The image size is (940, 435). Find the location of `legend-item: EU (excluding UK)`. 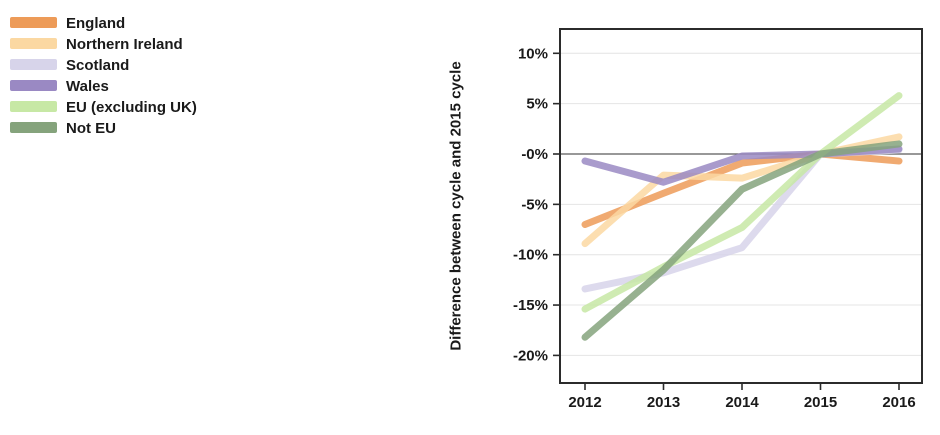

legend-item: EU (excluding UK) is located at coordinates (103, 106).